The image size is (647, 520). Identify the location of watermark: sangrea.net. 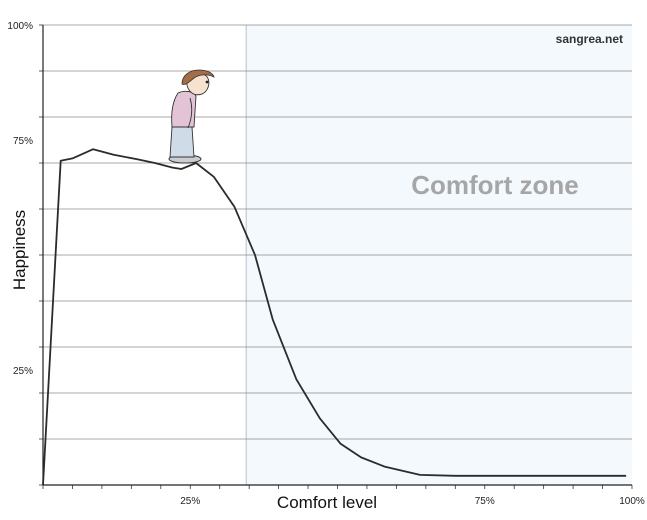
(589, 39).